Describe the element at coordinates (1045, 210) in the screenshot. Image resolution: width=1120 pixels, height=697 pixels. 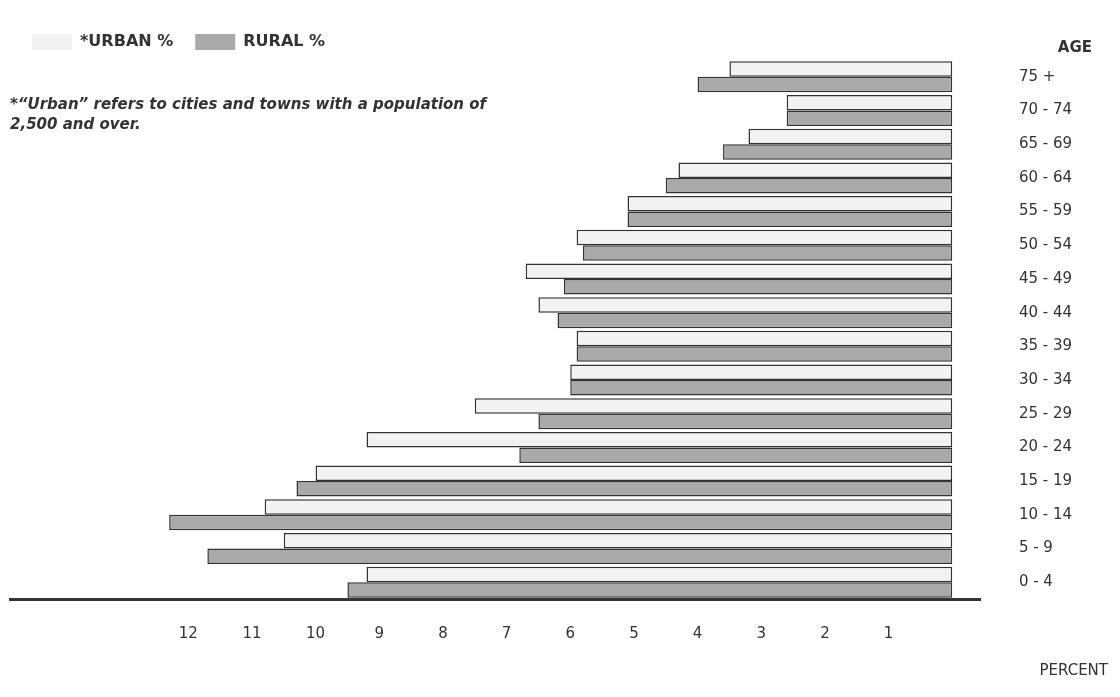
I see `y-tick-label: 55 - 59` at that location.